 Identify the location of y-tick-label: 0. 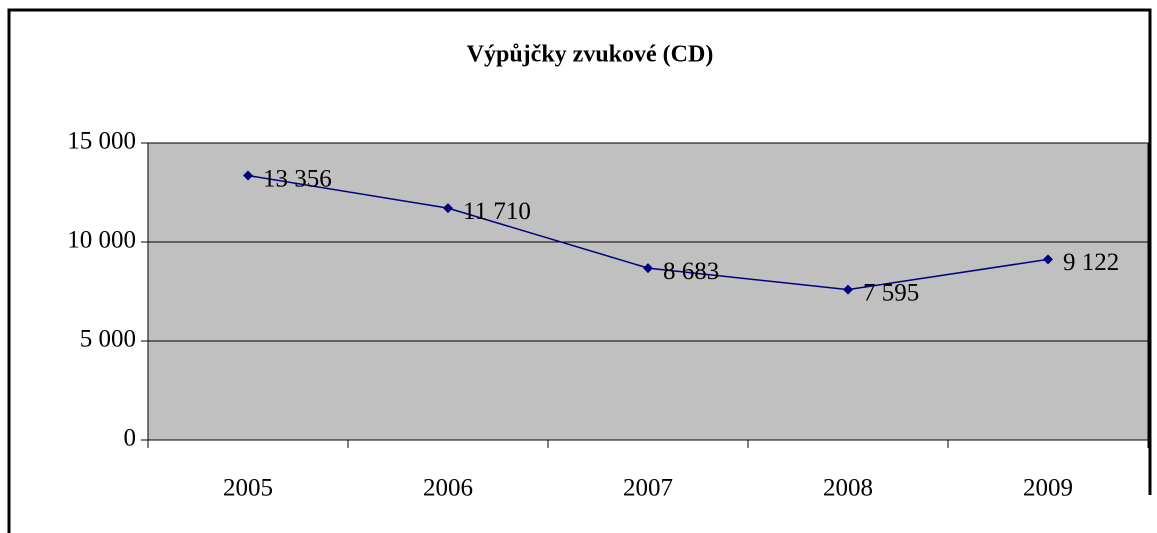
(130, 438).